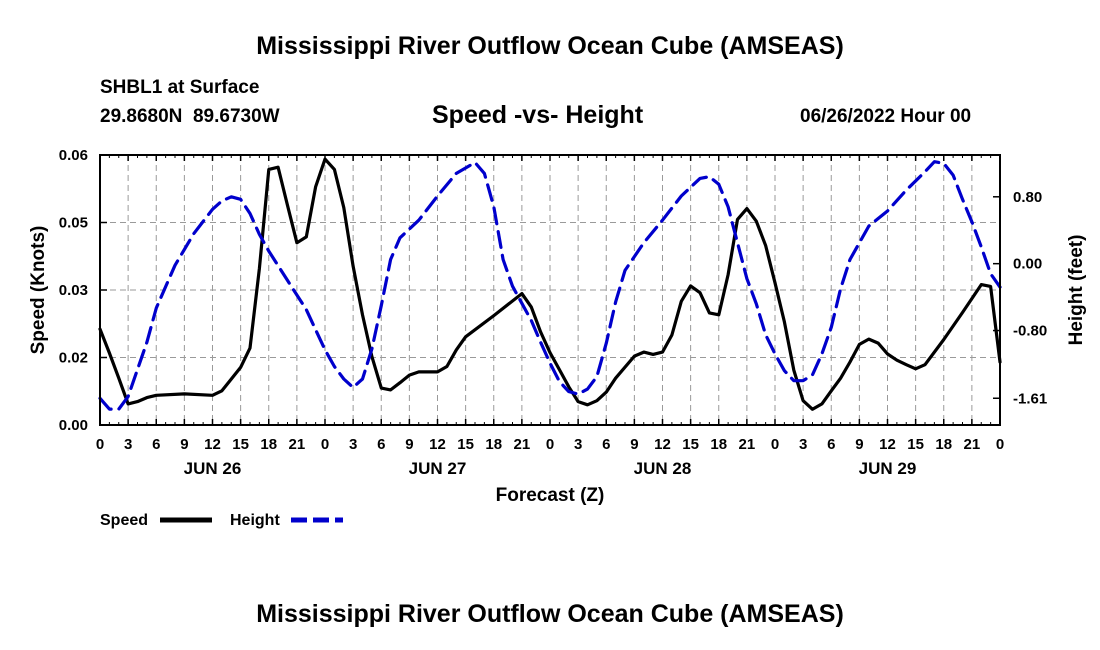  Describe the element at coordinates (73, 425) in the screenshot. I see `y-tick-label: 0.00` at that location.